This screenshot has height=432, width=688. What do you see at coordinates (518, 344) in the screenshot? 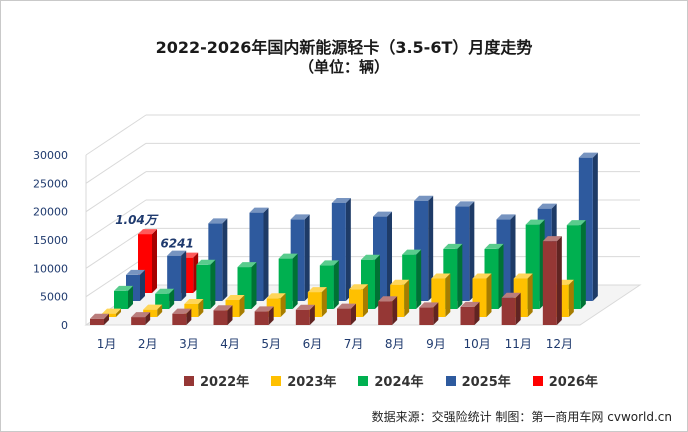
I see `x-tick-label: 11月` at bounding box center [518, 344].